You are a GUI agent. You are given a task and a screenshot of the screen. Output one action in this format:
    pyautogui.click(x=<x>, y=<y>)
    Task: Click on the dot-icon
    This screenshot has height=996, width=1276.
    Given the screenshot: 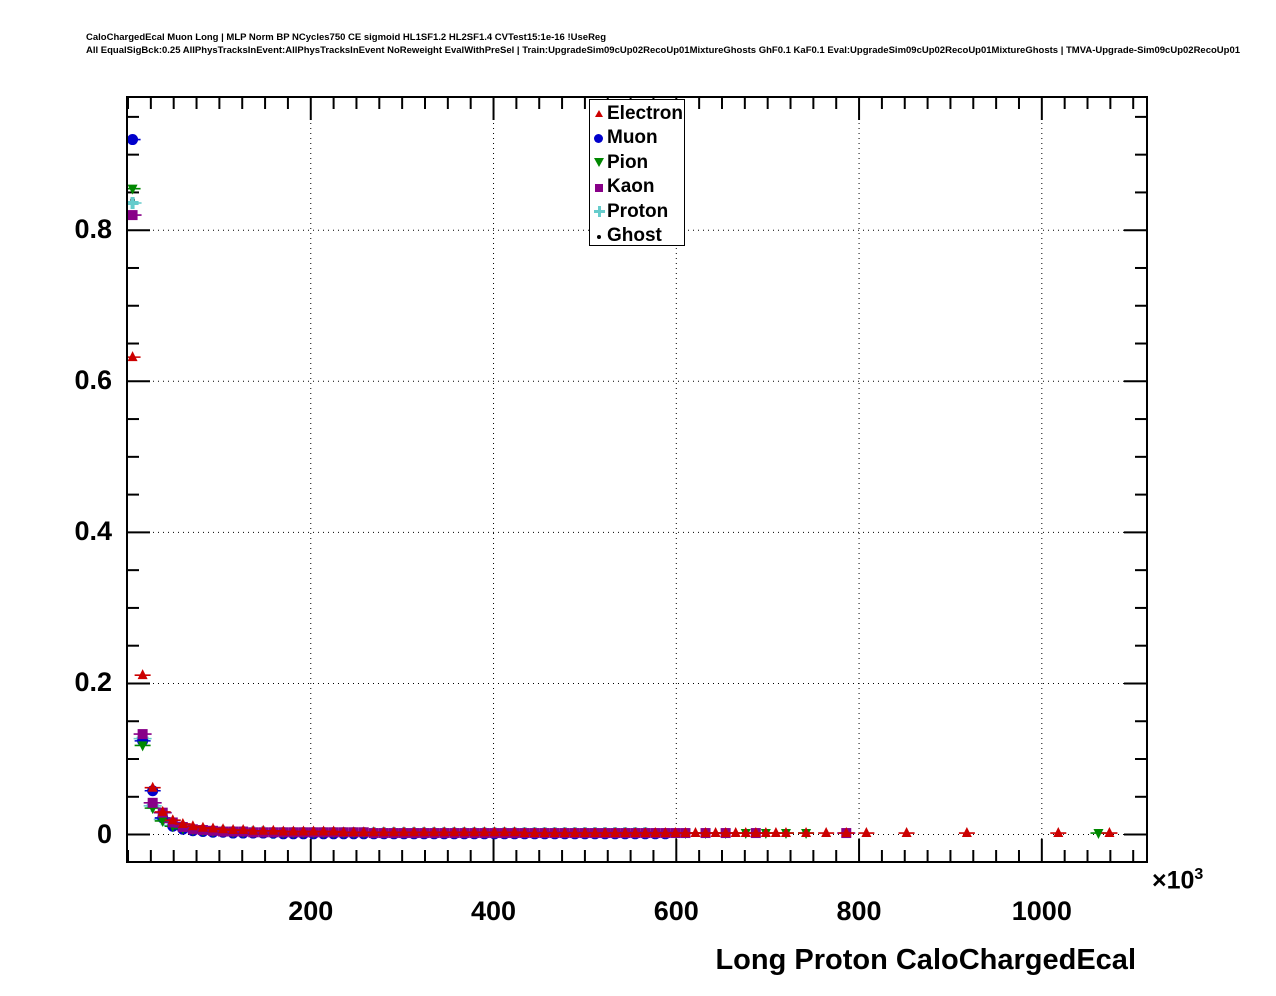 What is the action you would take?
    pyautogui.click(x=599, y=236)
    